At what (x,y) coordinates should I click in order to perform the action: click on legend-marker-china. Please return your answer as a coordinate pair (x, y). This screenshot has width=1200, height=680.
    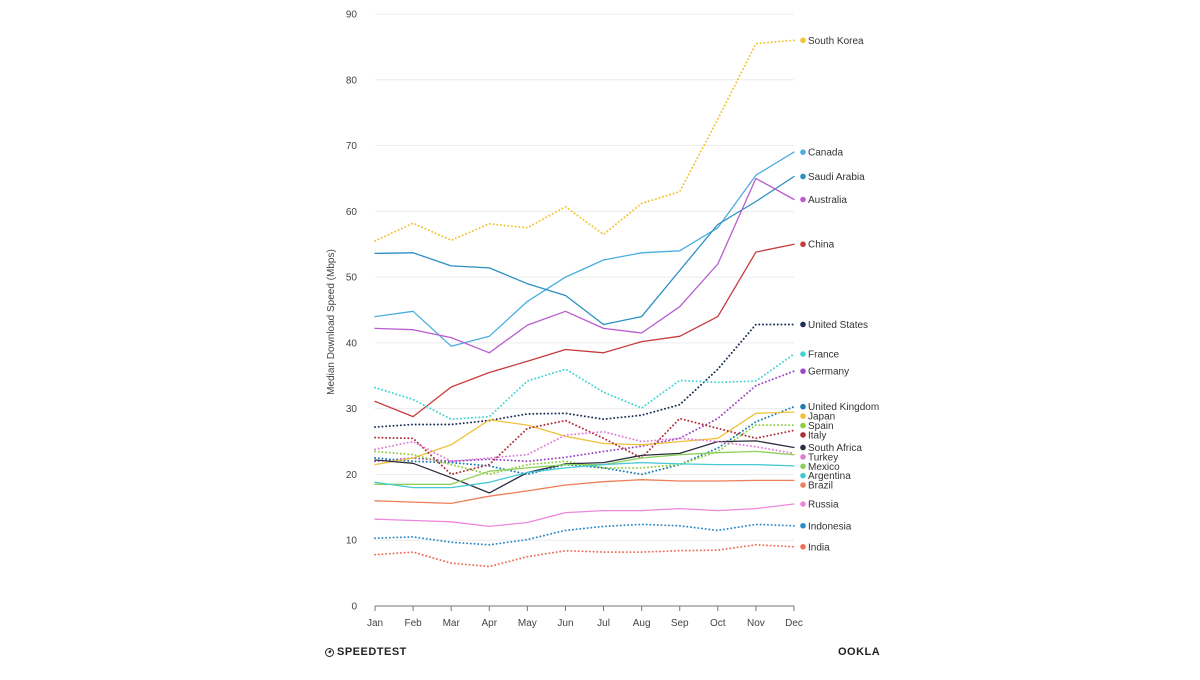
    Looking at the image, I should click on (803, 244).